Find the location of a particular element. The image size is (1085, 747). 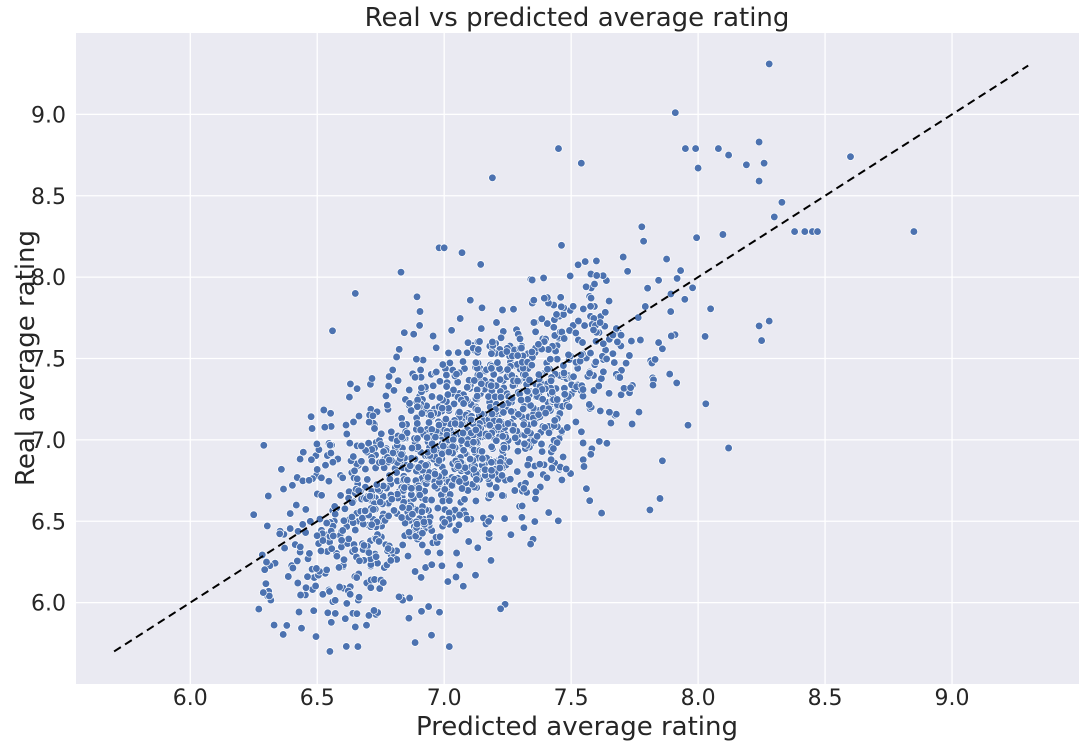

x-tick-label: 6.0 is located at coordinates (190, 698).